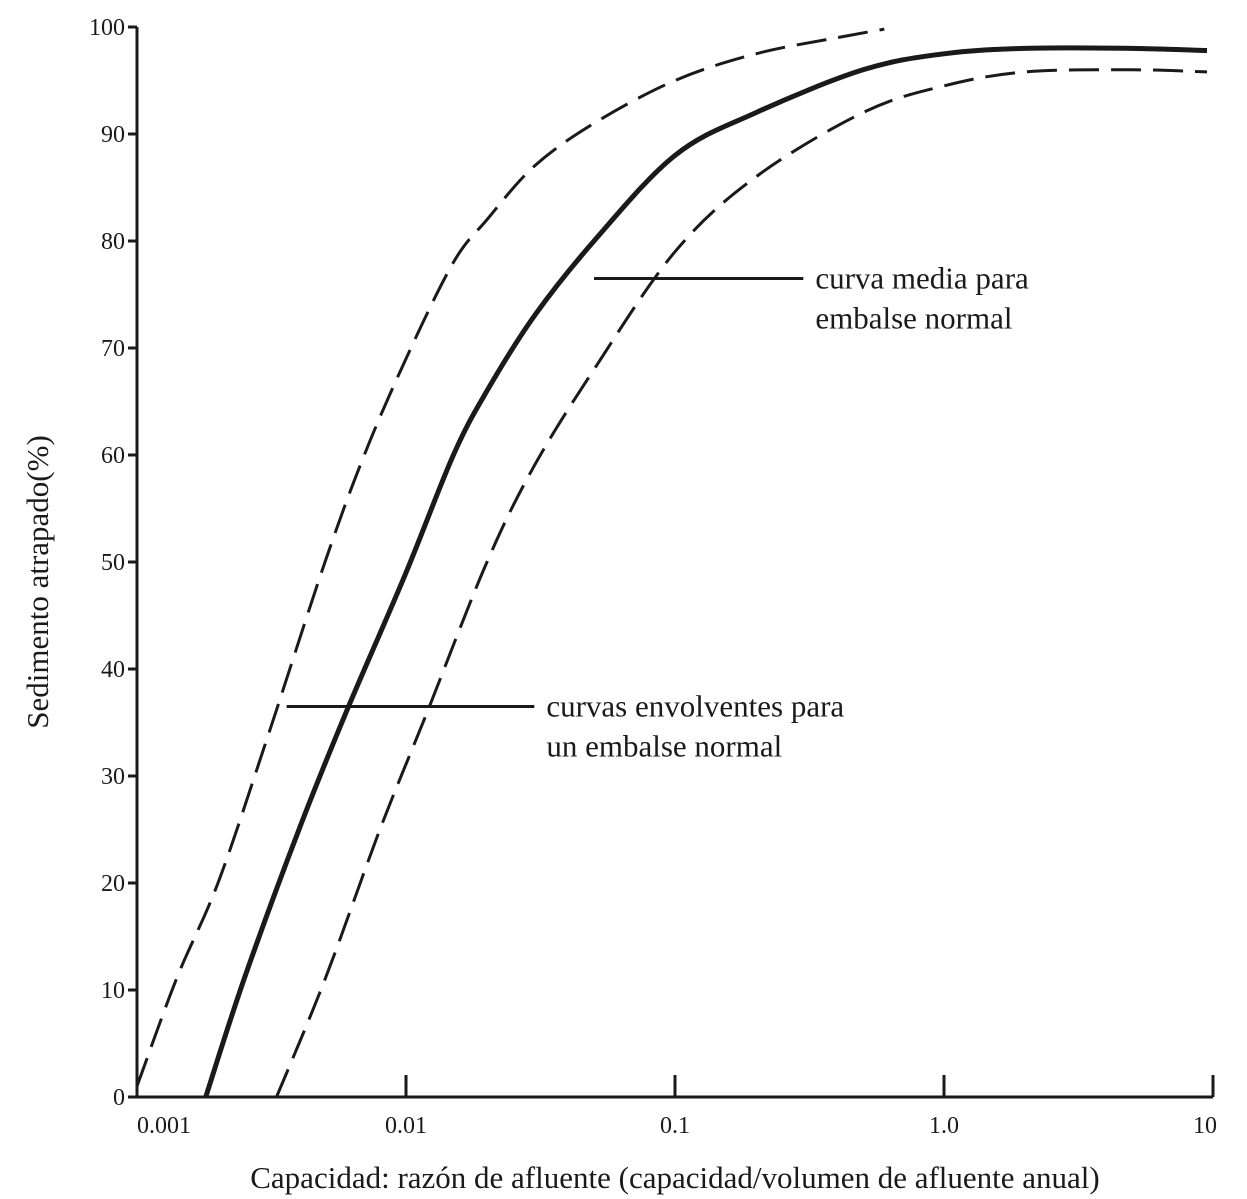 The image size is (1247, 1199). What do you see at coordinates (944, 1126) in the screenshot?
I see `x-tick-label: 1.0` at bounding box center [944, 1126].